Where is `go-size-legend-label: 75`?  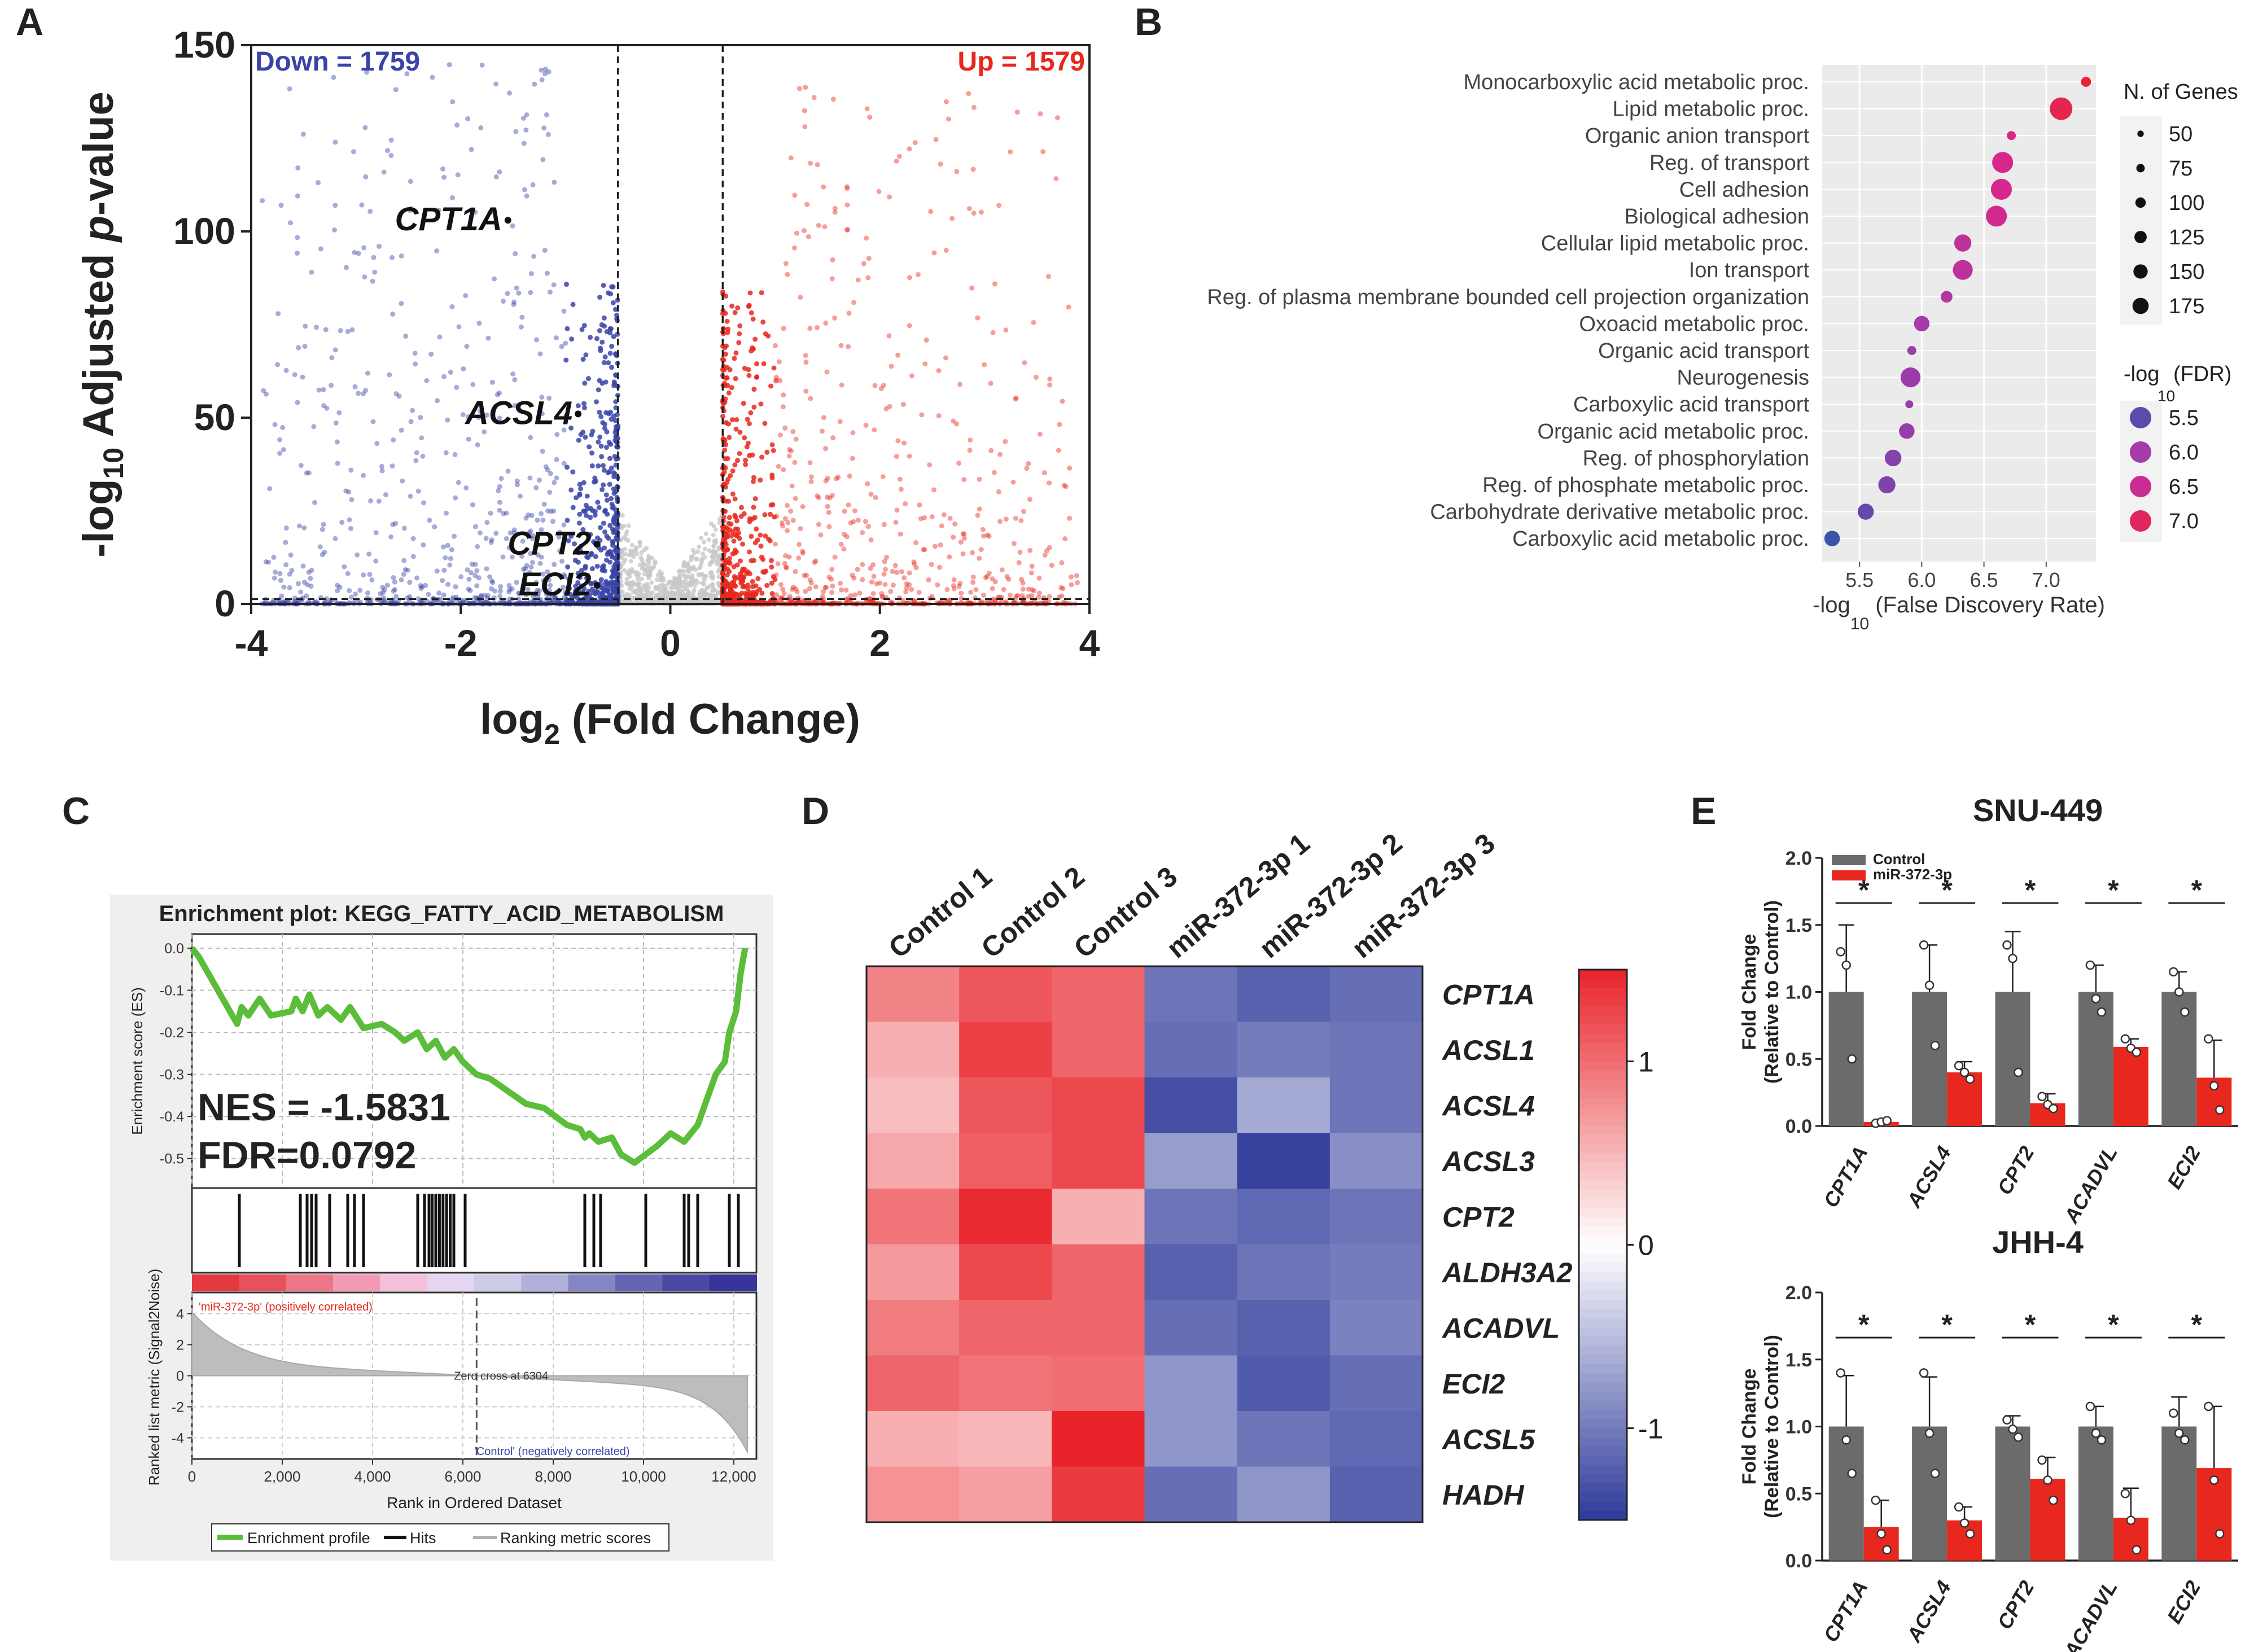
go-size-legend-label: 75 is located at coordinates (2180, 169).